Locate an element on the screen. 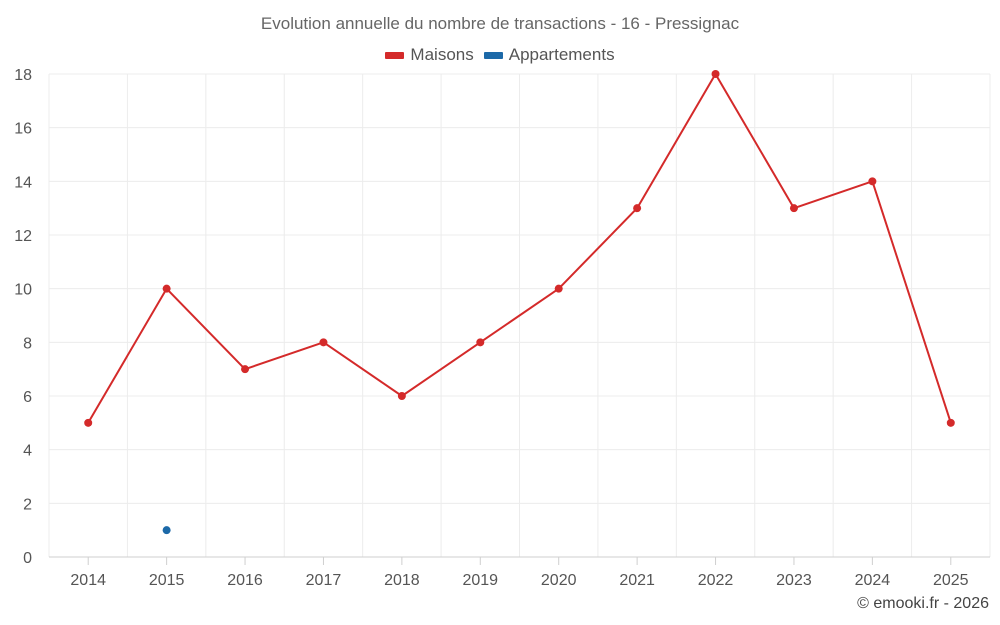 The width and height of the screenshot is (1000, 625). x-tick-label-2015: 2015 is located at coordinates (167, 580).